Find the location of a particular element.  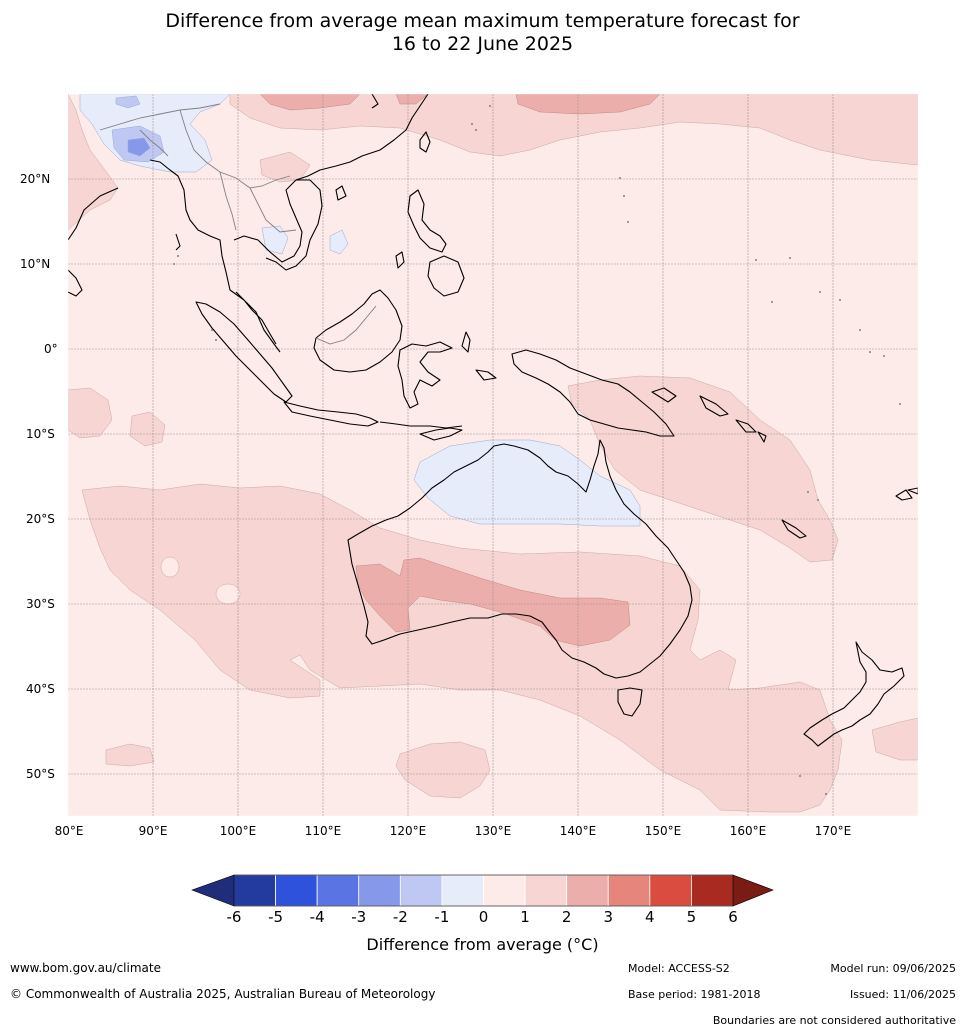

lat-label-10n: 10°N is located at coordinates (35, 264).